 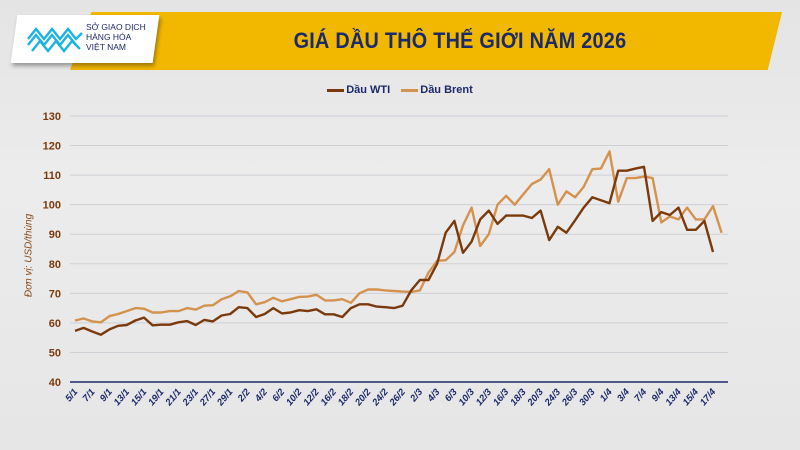 I want to click on y-tick-label: 100, so click(x=52, y=206).